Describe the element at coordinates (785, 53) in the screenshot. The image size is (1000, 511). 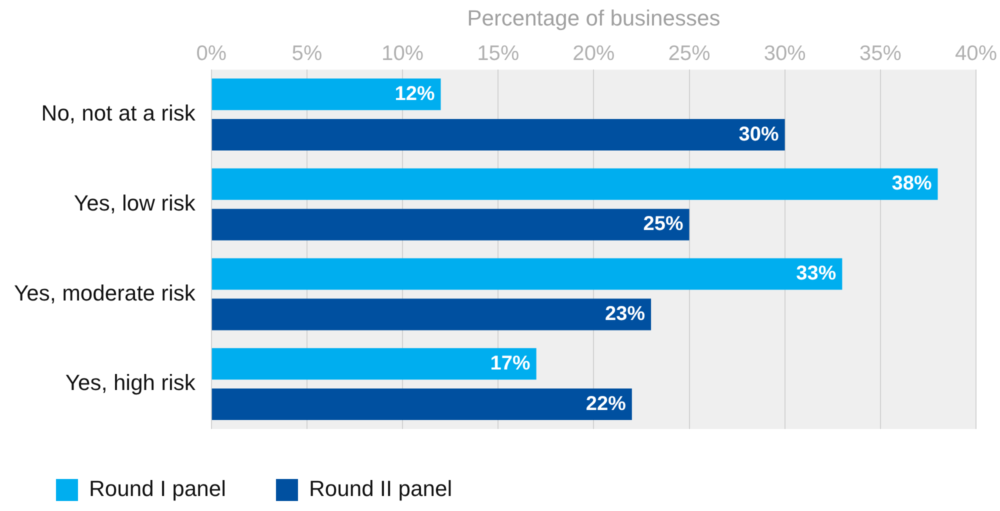
I see `x-tick-label: 30%` at that location.